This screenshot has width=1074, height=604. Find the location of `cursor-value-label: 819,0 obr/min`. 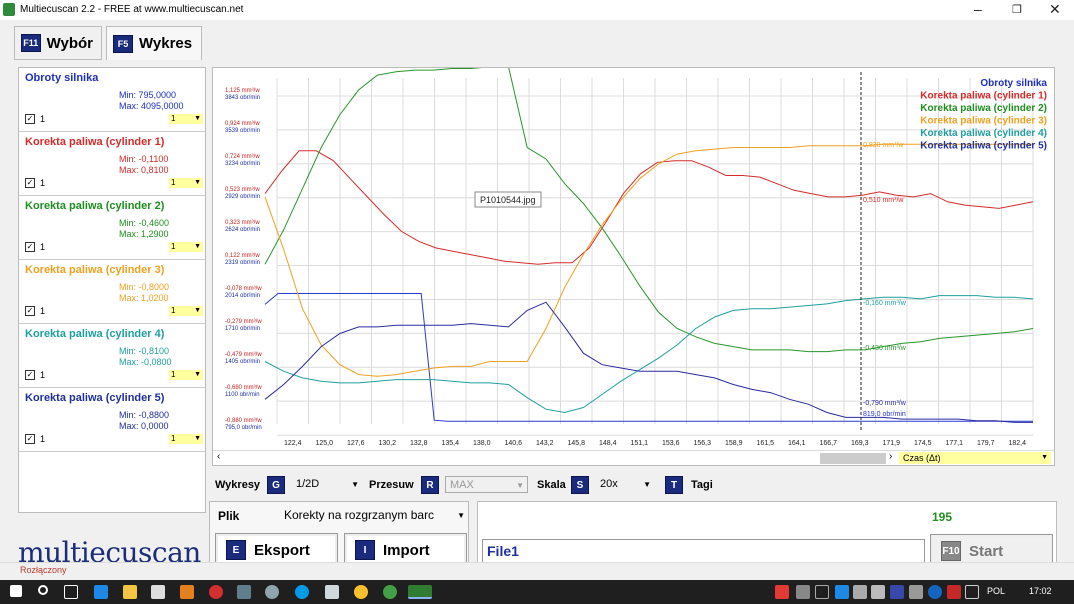

cursor-value-label: 819,0 obr/min is located at coordinates (884, 414).